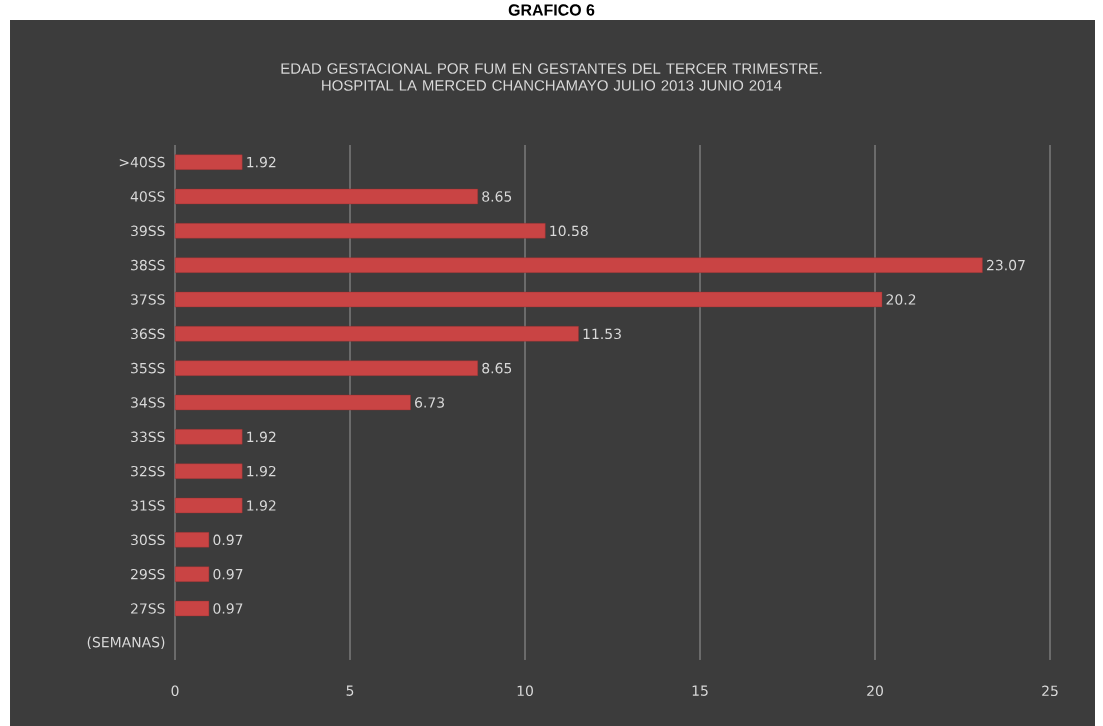 The height and width of the screenshot is (726, 1103). What do you see at coordinates (148, 265) in the screenshot?
I see `y-tick-label: 38SS` at bounding box center [148, 265].